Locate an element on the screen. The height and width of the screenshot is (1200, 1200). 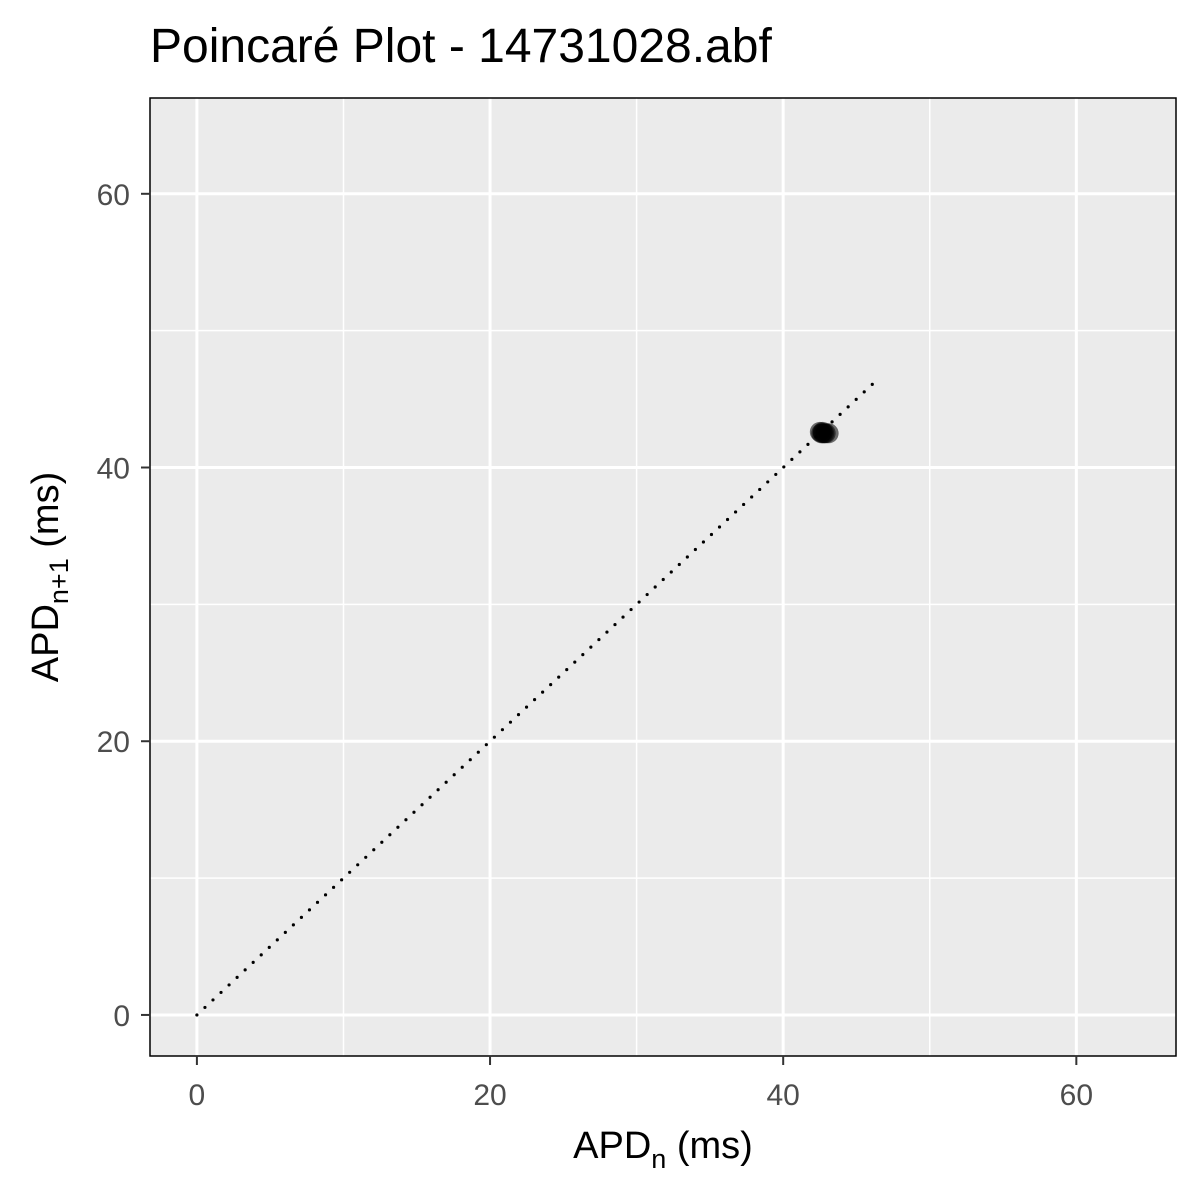
y-axis-title-unit: (ms) is located at coordinates (46, 515).